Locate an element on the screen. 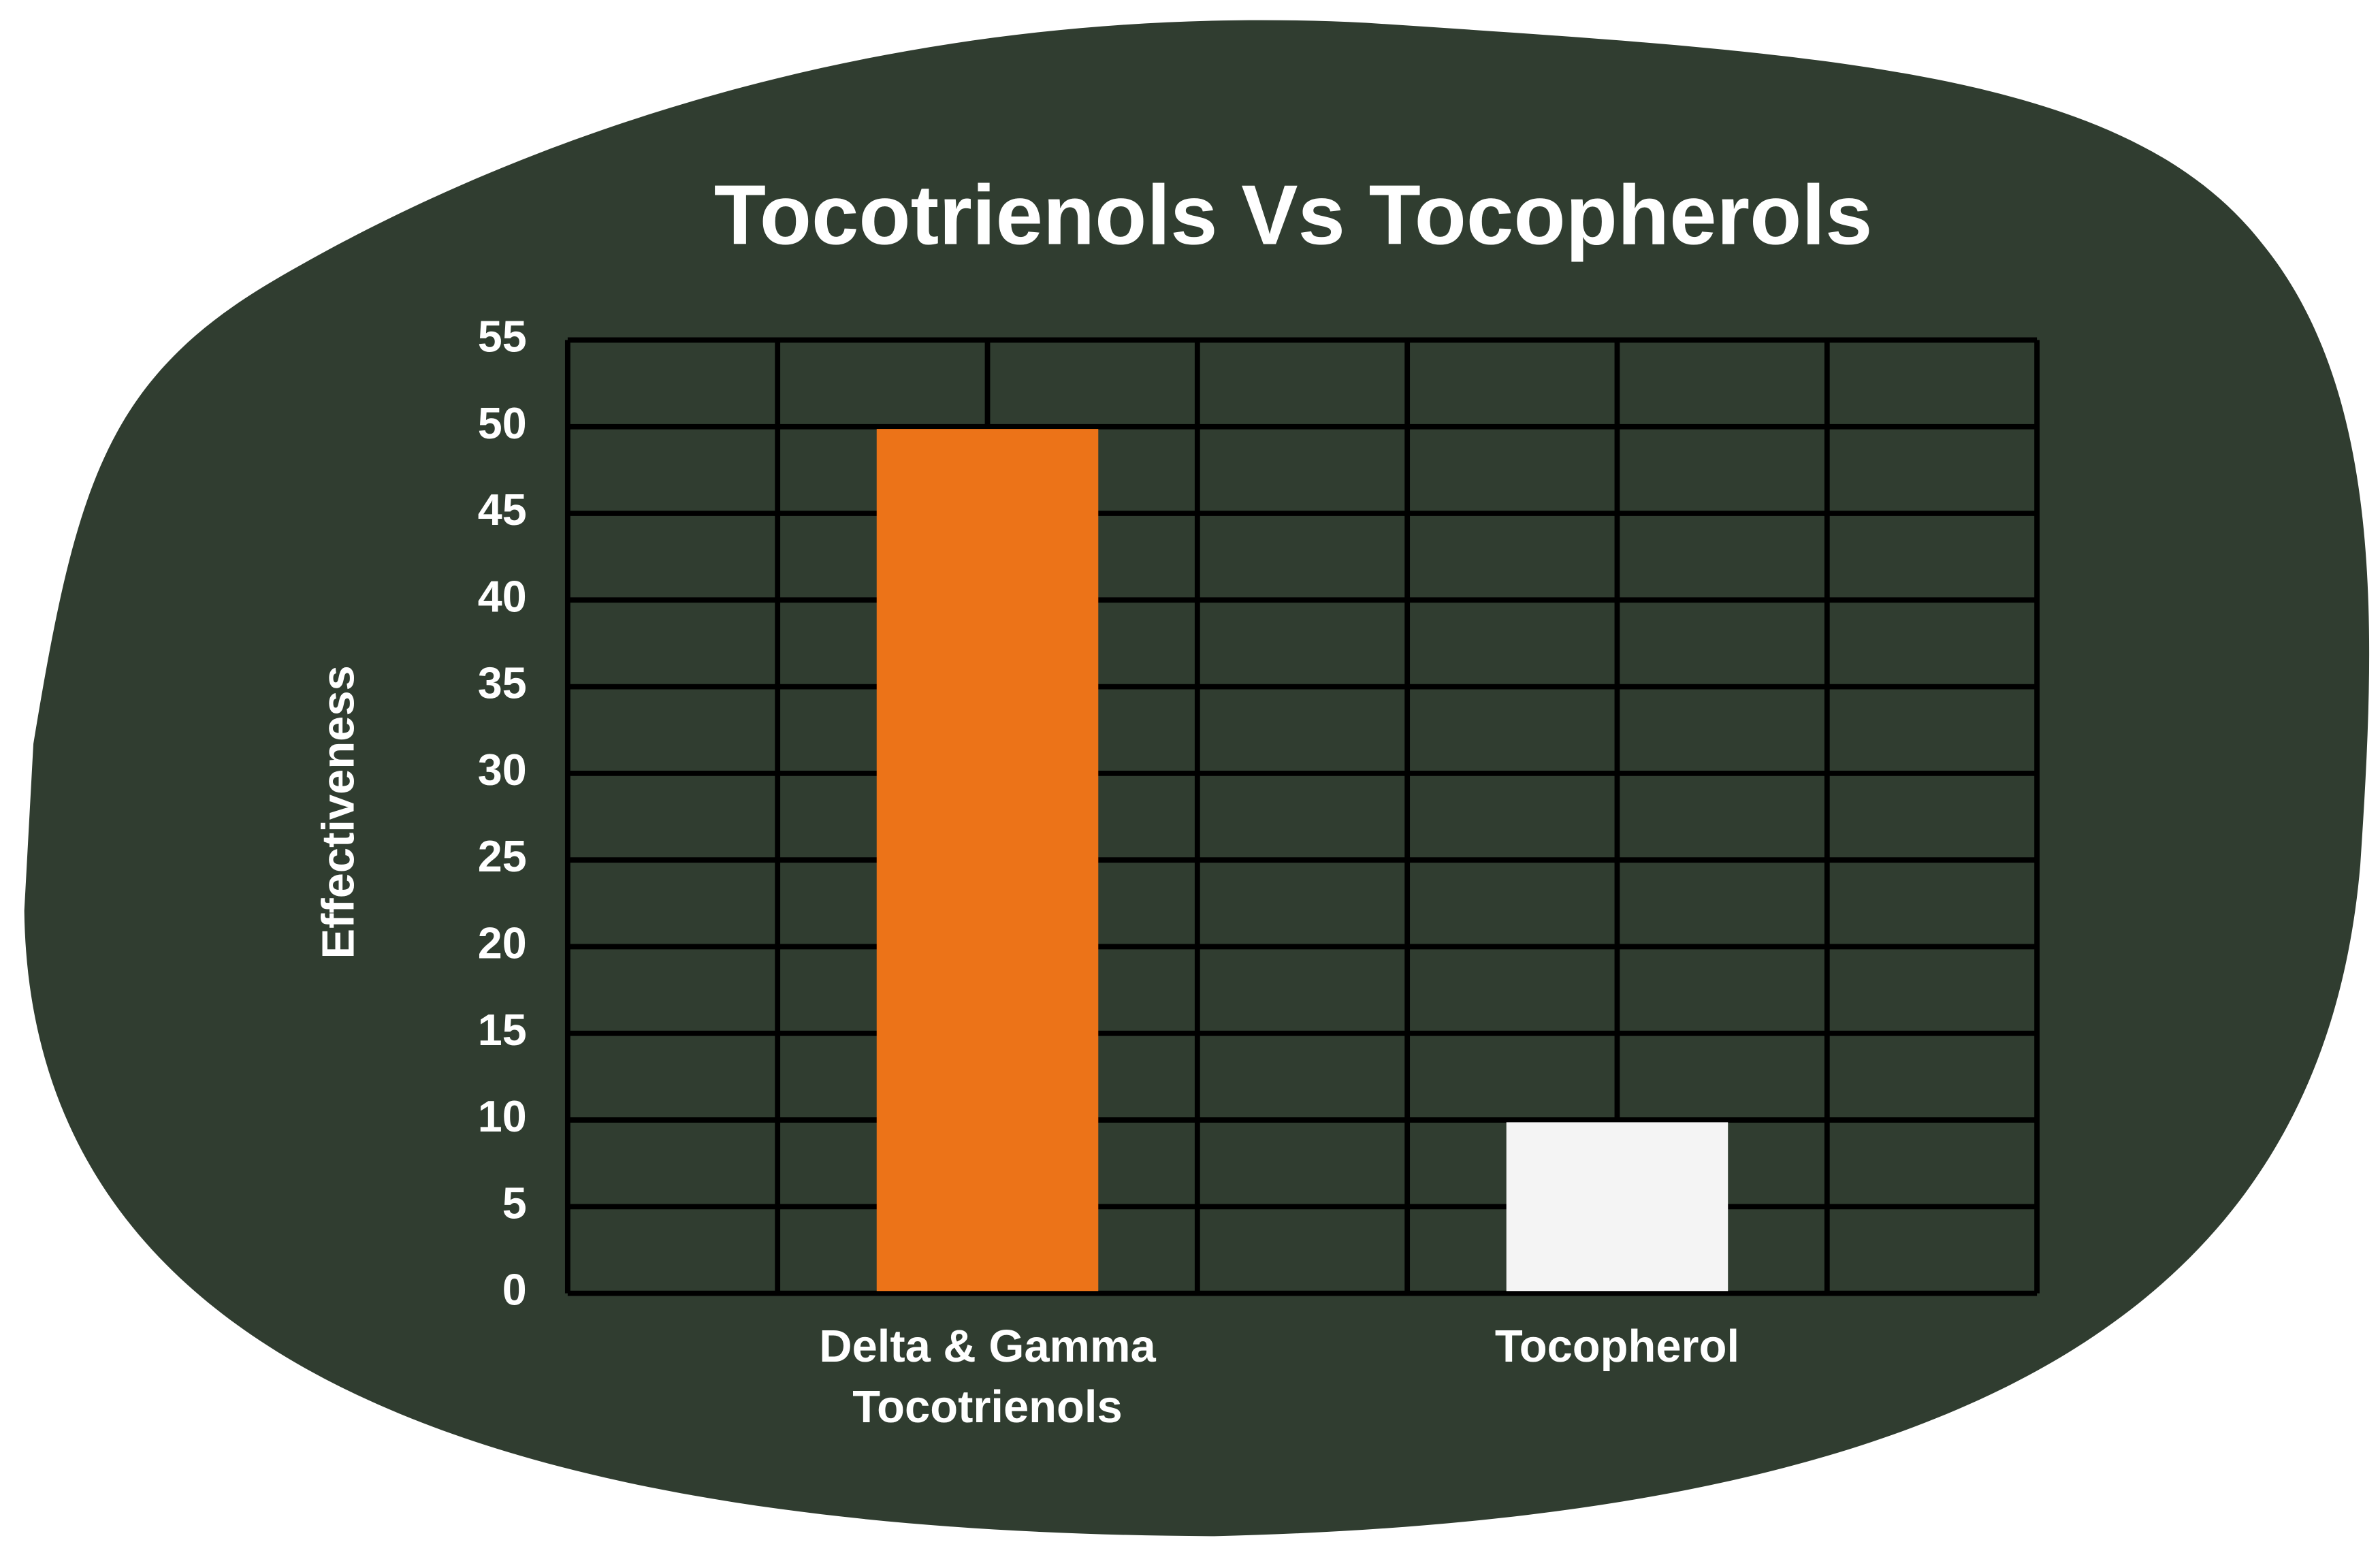  y-tick-label: 45 is located at coordinates (502, 509).